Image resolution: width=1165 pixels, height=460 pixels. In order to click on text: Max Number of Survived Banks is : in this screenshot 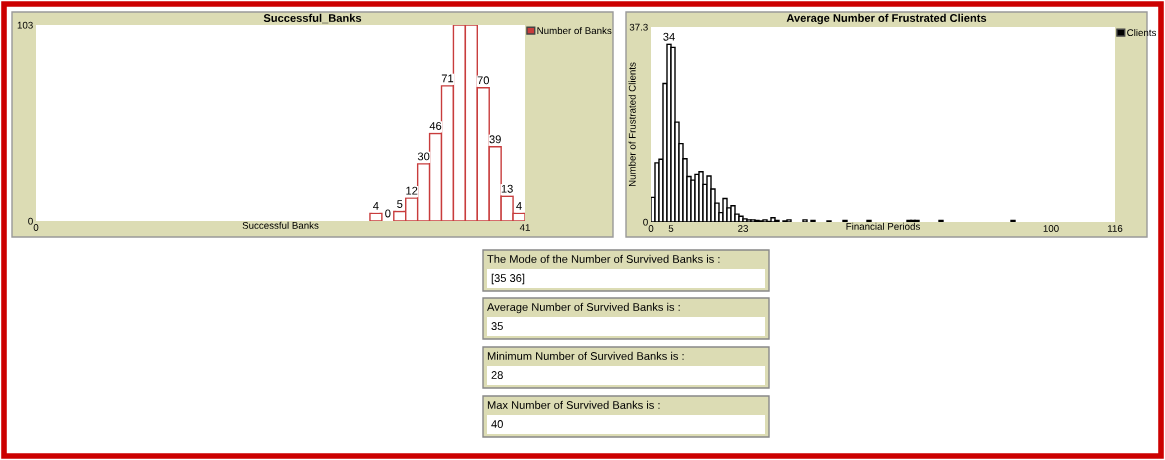, I will do `click(573, 404)`.